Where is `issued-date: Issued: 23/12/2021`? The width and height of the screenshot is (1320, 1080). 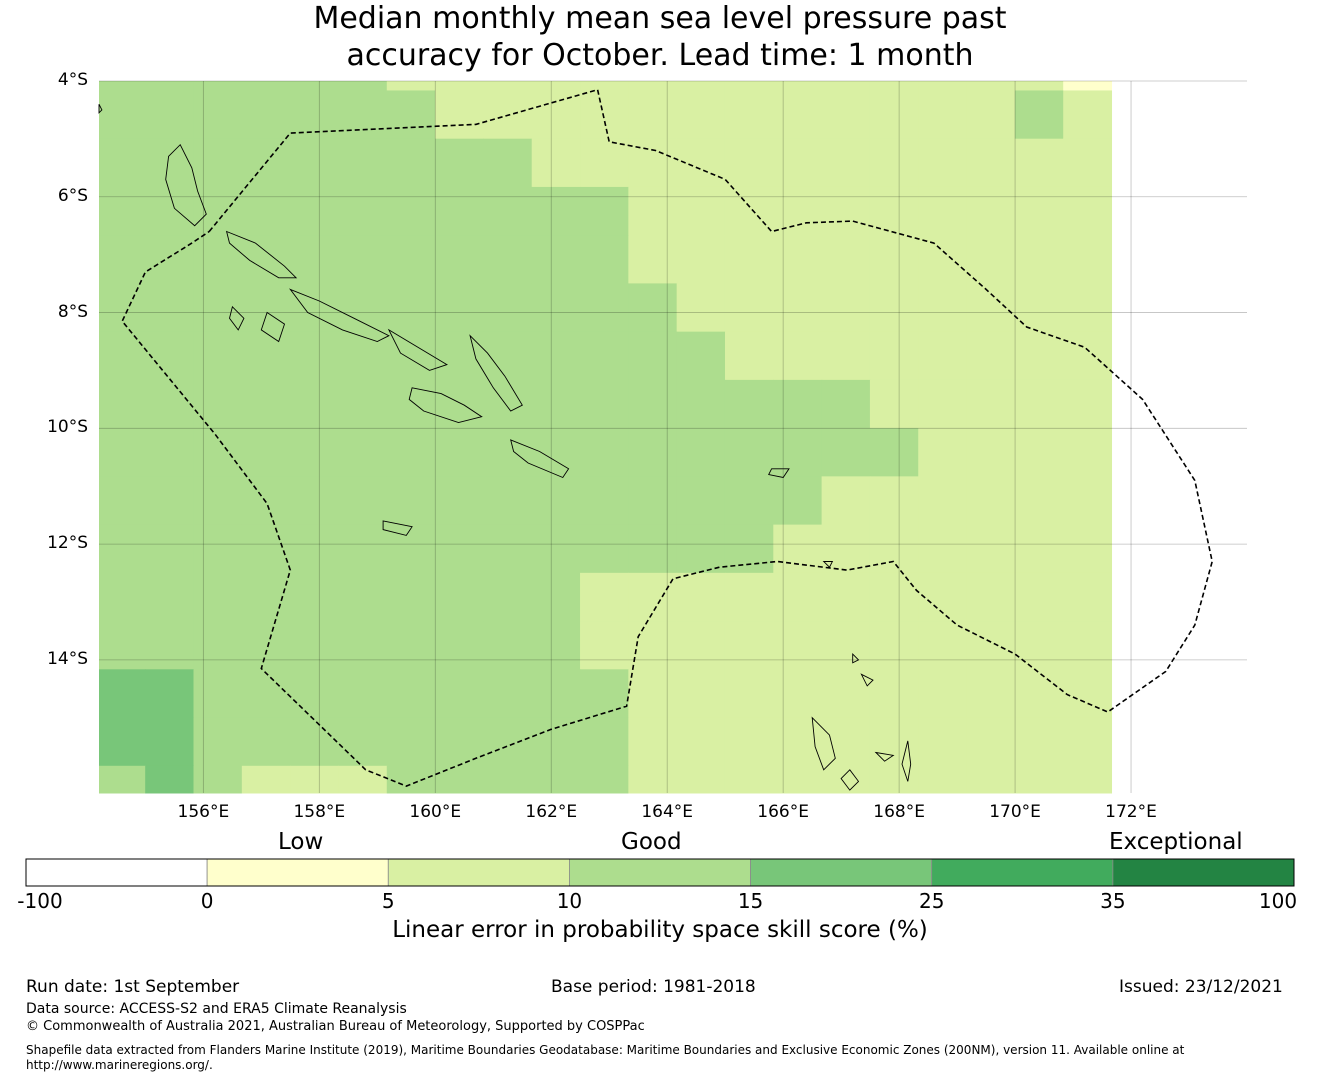
issued-date: Issued: 23/12/2021 is located at coordinates (1201, 987).